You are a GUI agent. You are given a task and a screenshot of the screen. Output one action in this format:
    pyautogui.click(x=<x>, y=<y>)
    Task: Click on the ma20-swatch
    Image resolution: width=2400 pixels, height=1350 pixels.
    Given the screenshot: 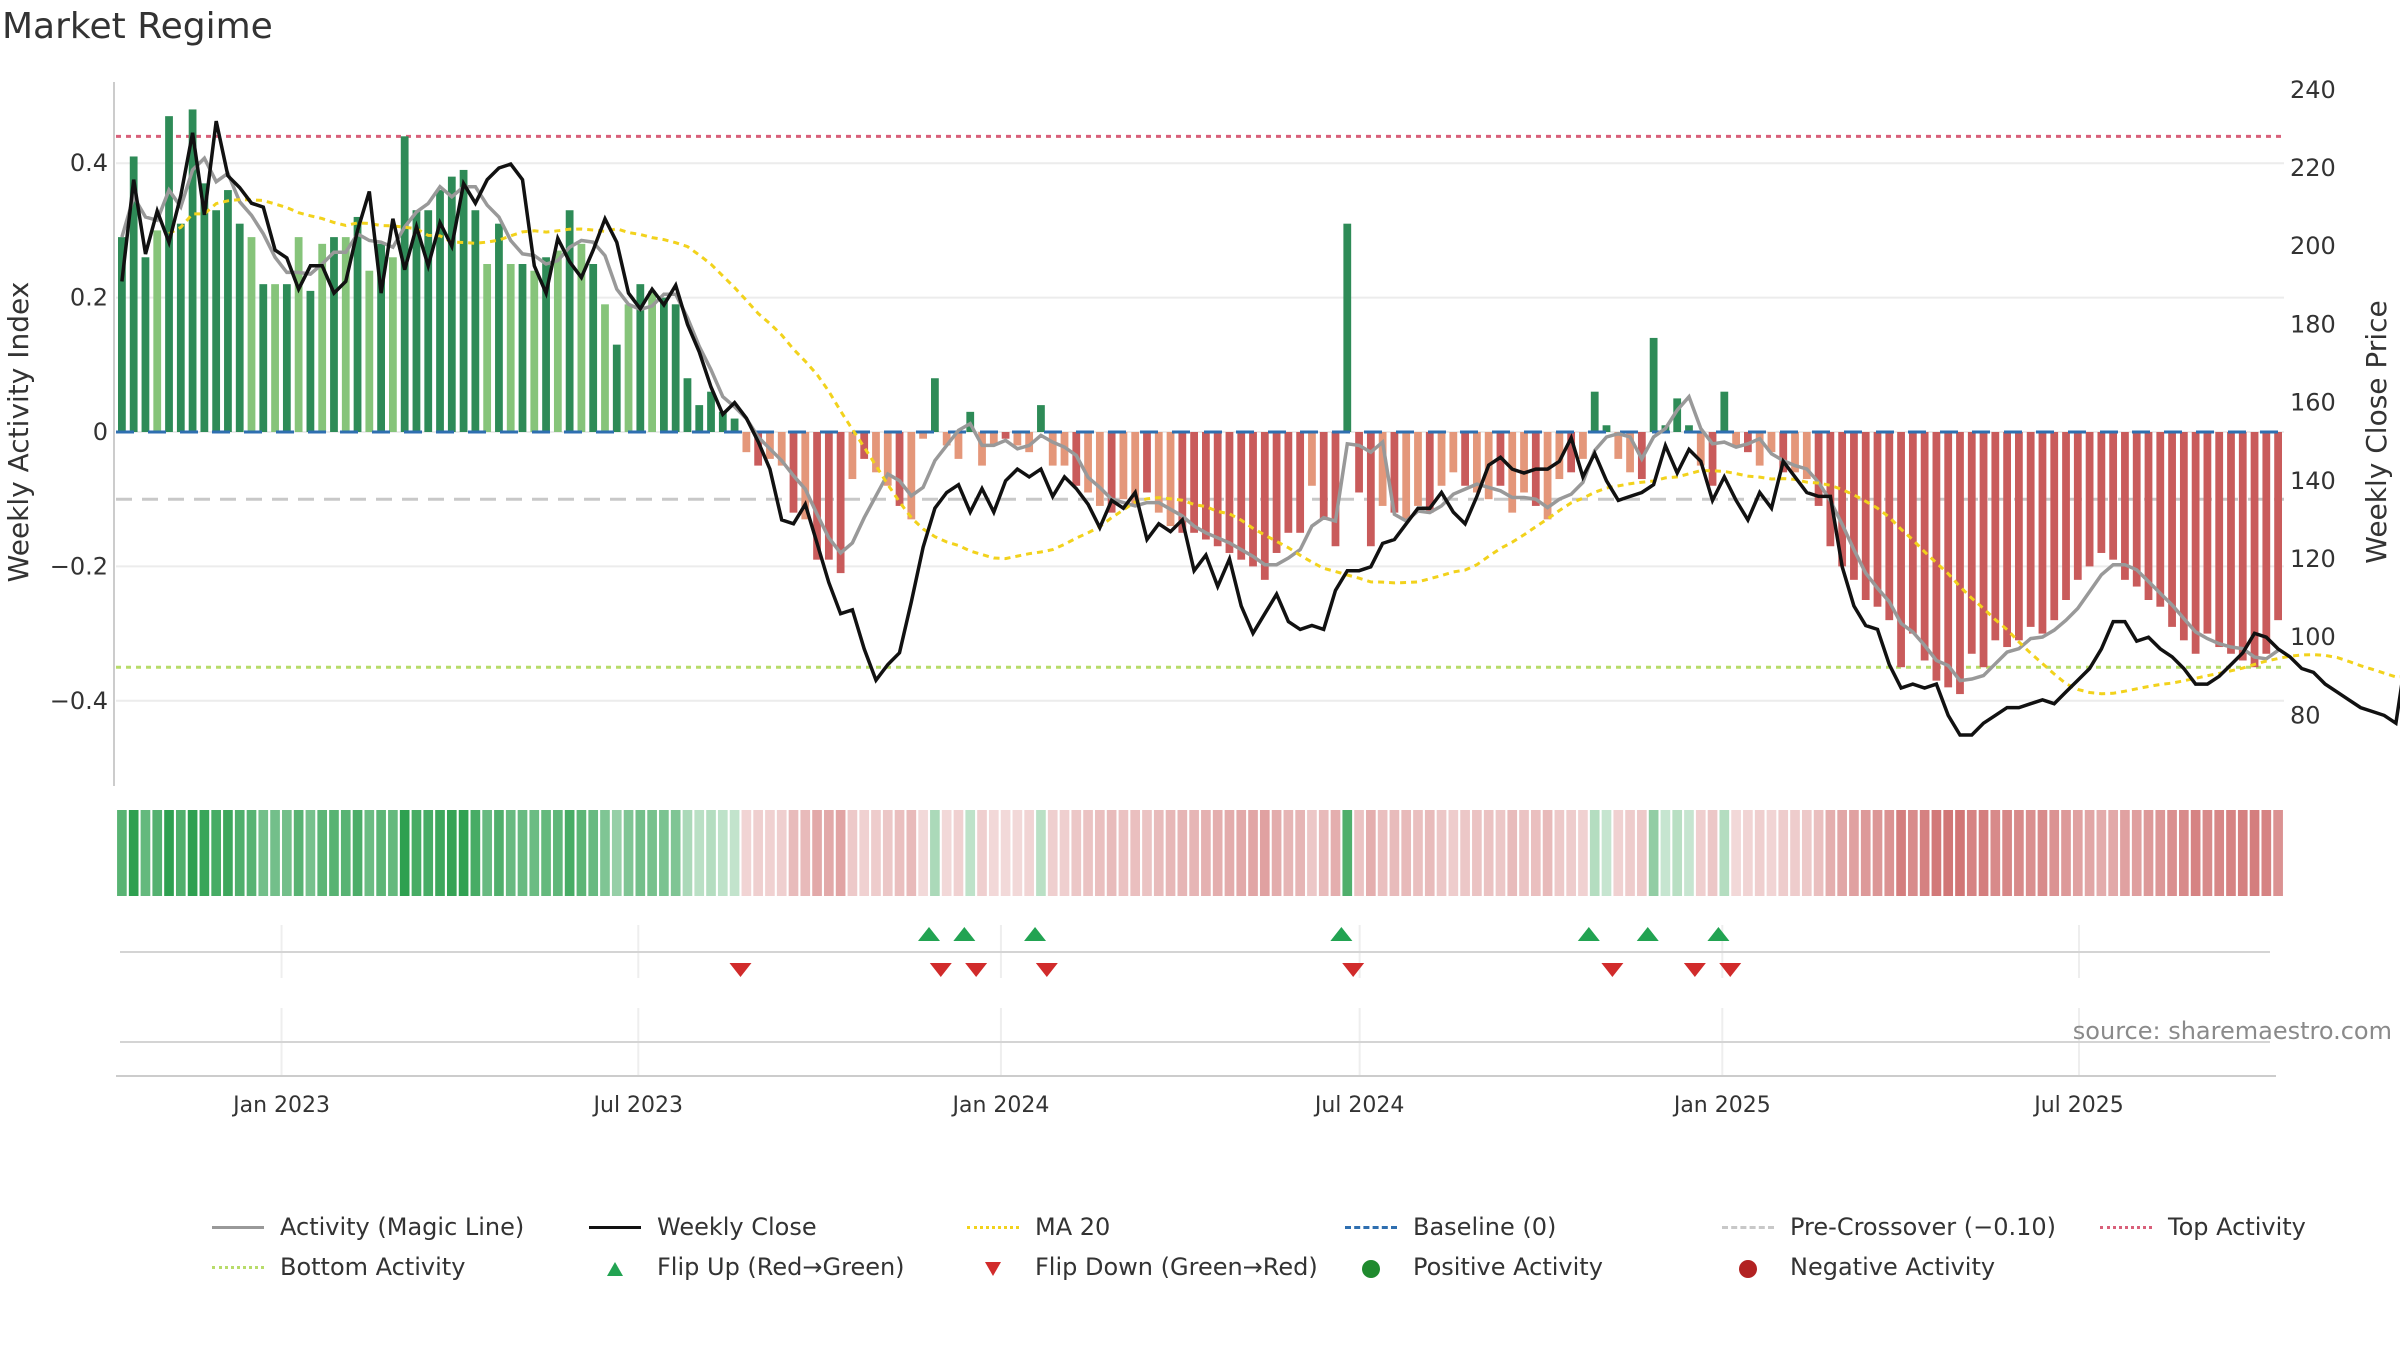 What is the action you would take?
    pyautogui.click(x=993, y=1227)
    